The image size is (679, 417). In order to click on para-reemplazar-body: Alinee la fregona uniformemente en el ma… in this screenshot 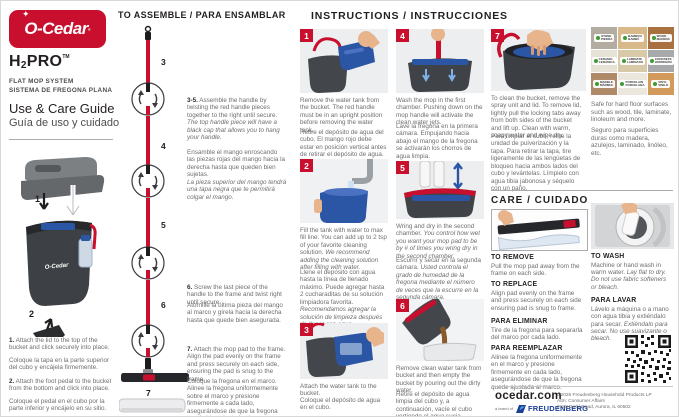, I will do `click(537, 372)`.